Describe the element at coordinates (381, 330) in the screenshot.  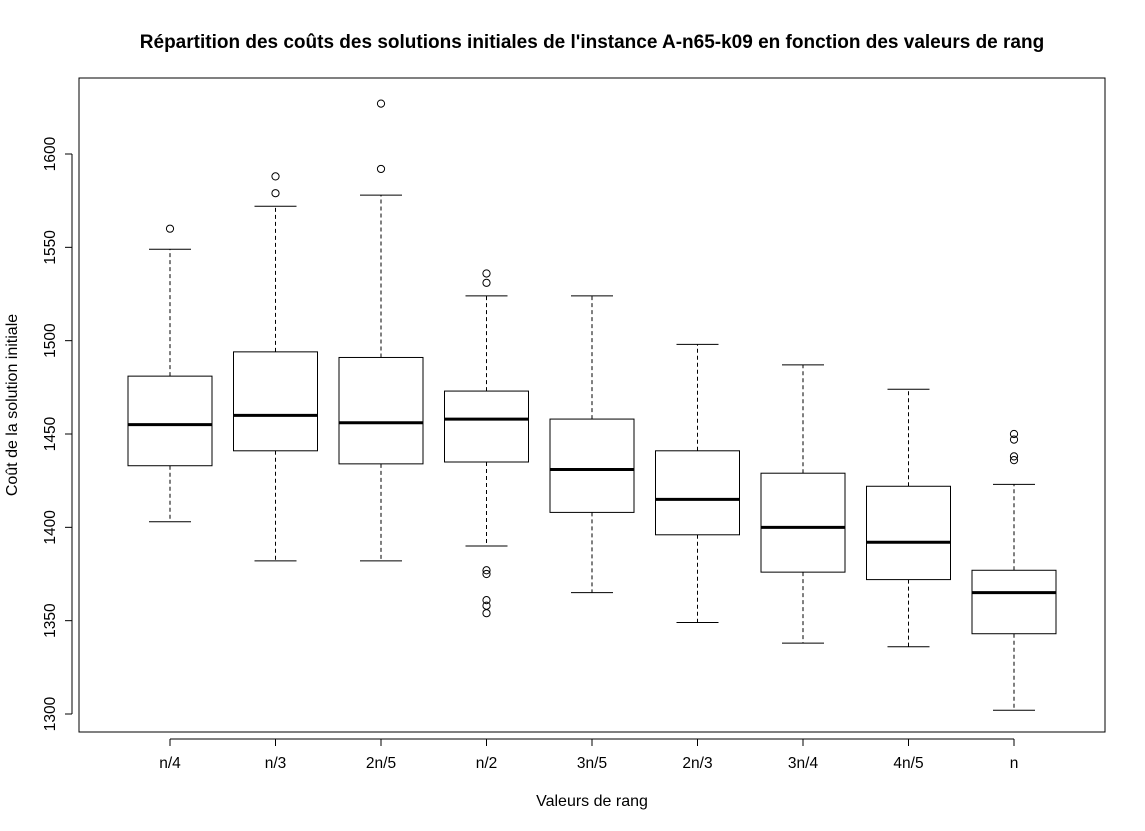
I see `box-2n/5` at that location.